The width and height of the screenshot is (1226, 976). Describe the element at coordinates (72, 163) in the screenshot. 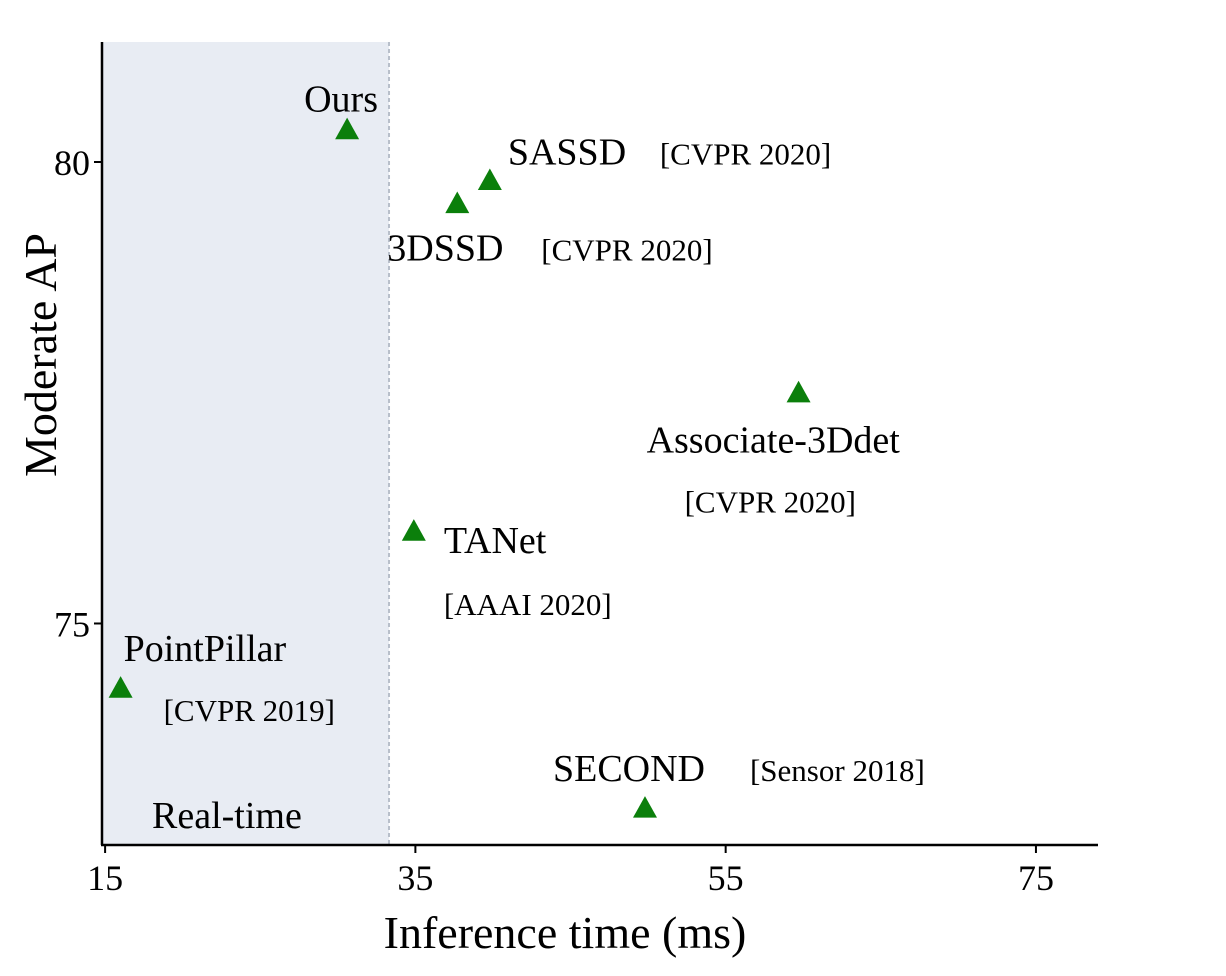

I see `y-tick-label: 80` at that location.